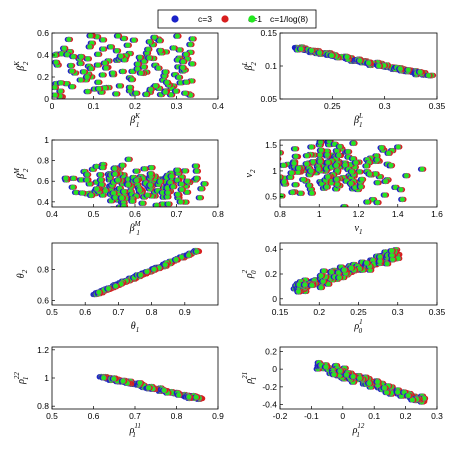  What do you see at coordinates (357, 326) in the screenshot?
I see `x-axis-label: ρ1 0` at bounding box center [357, 326].